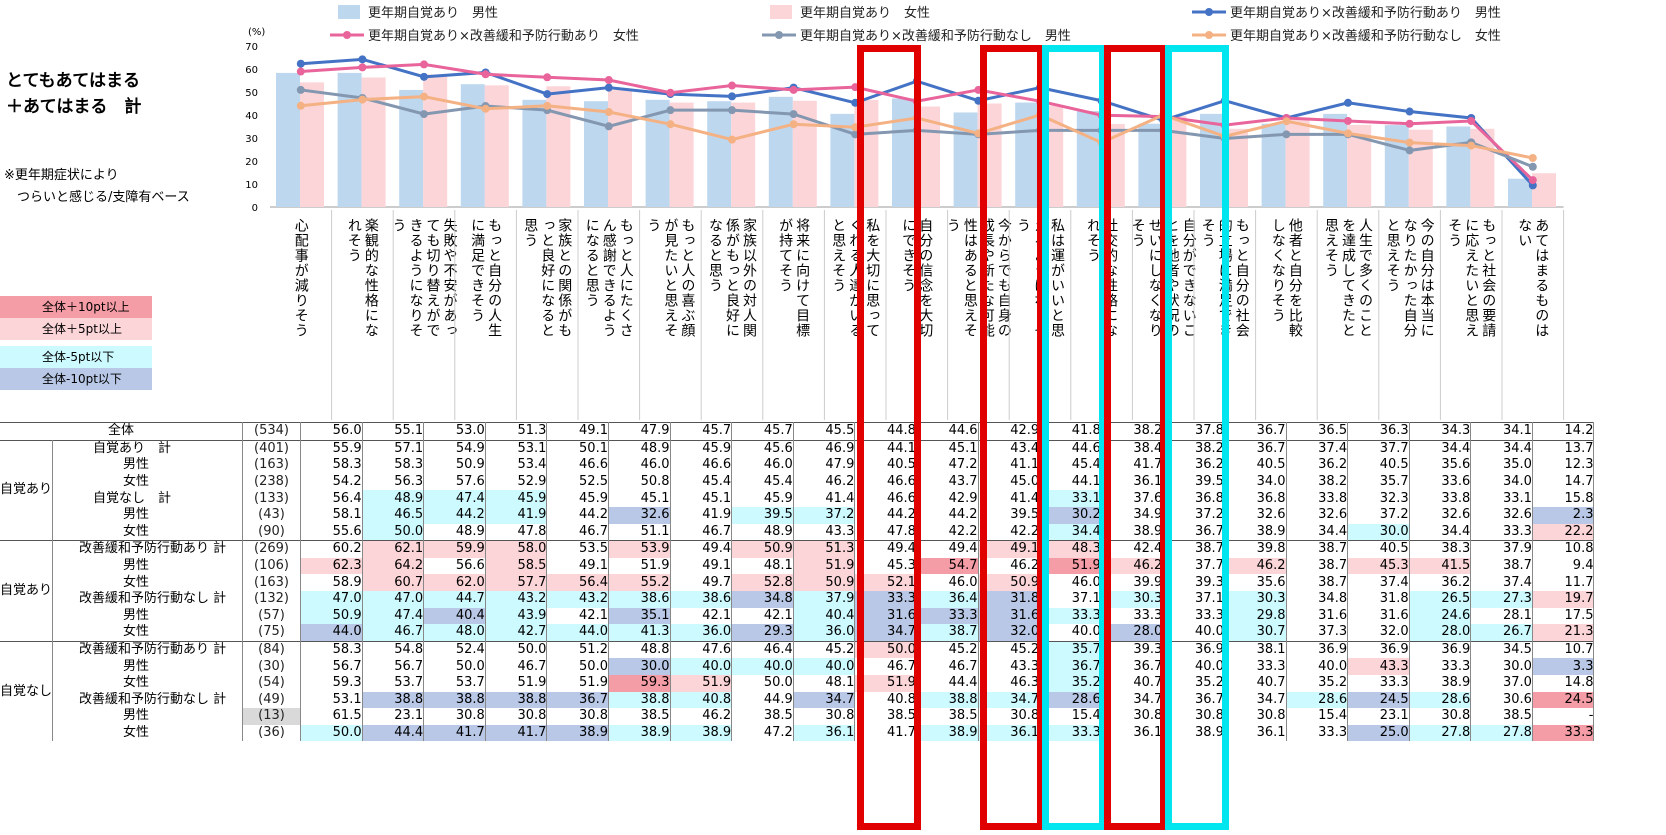 This screenshot has width=1666, height=835. What do you see at coordinates (762, 448) in the screenshot?
I see `value-cell: 45.6` at bounding box center [762, 448].